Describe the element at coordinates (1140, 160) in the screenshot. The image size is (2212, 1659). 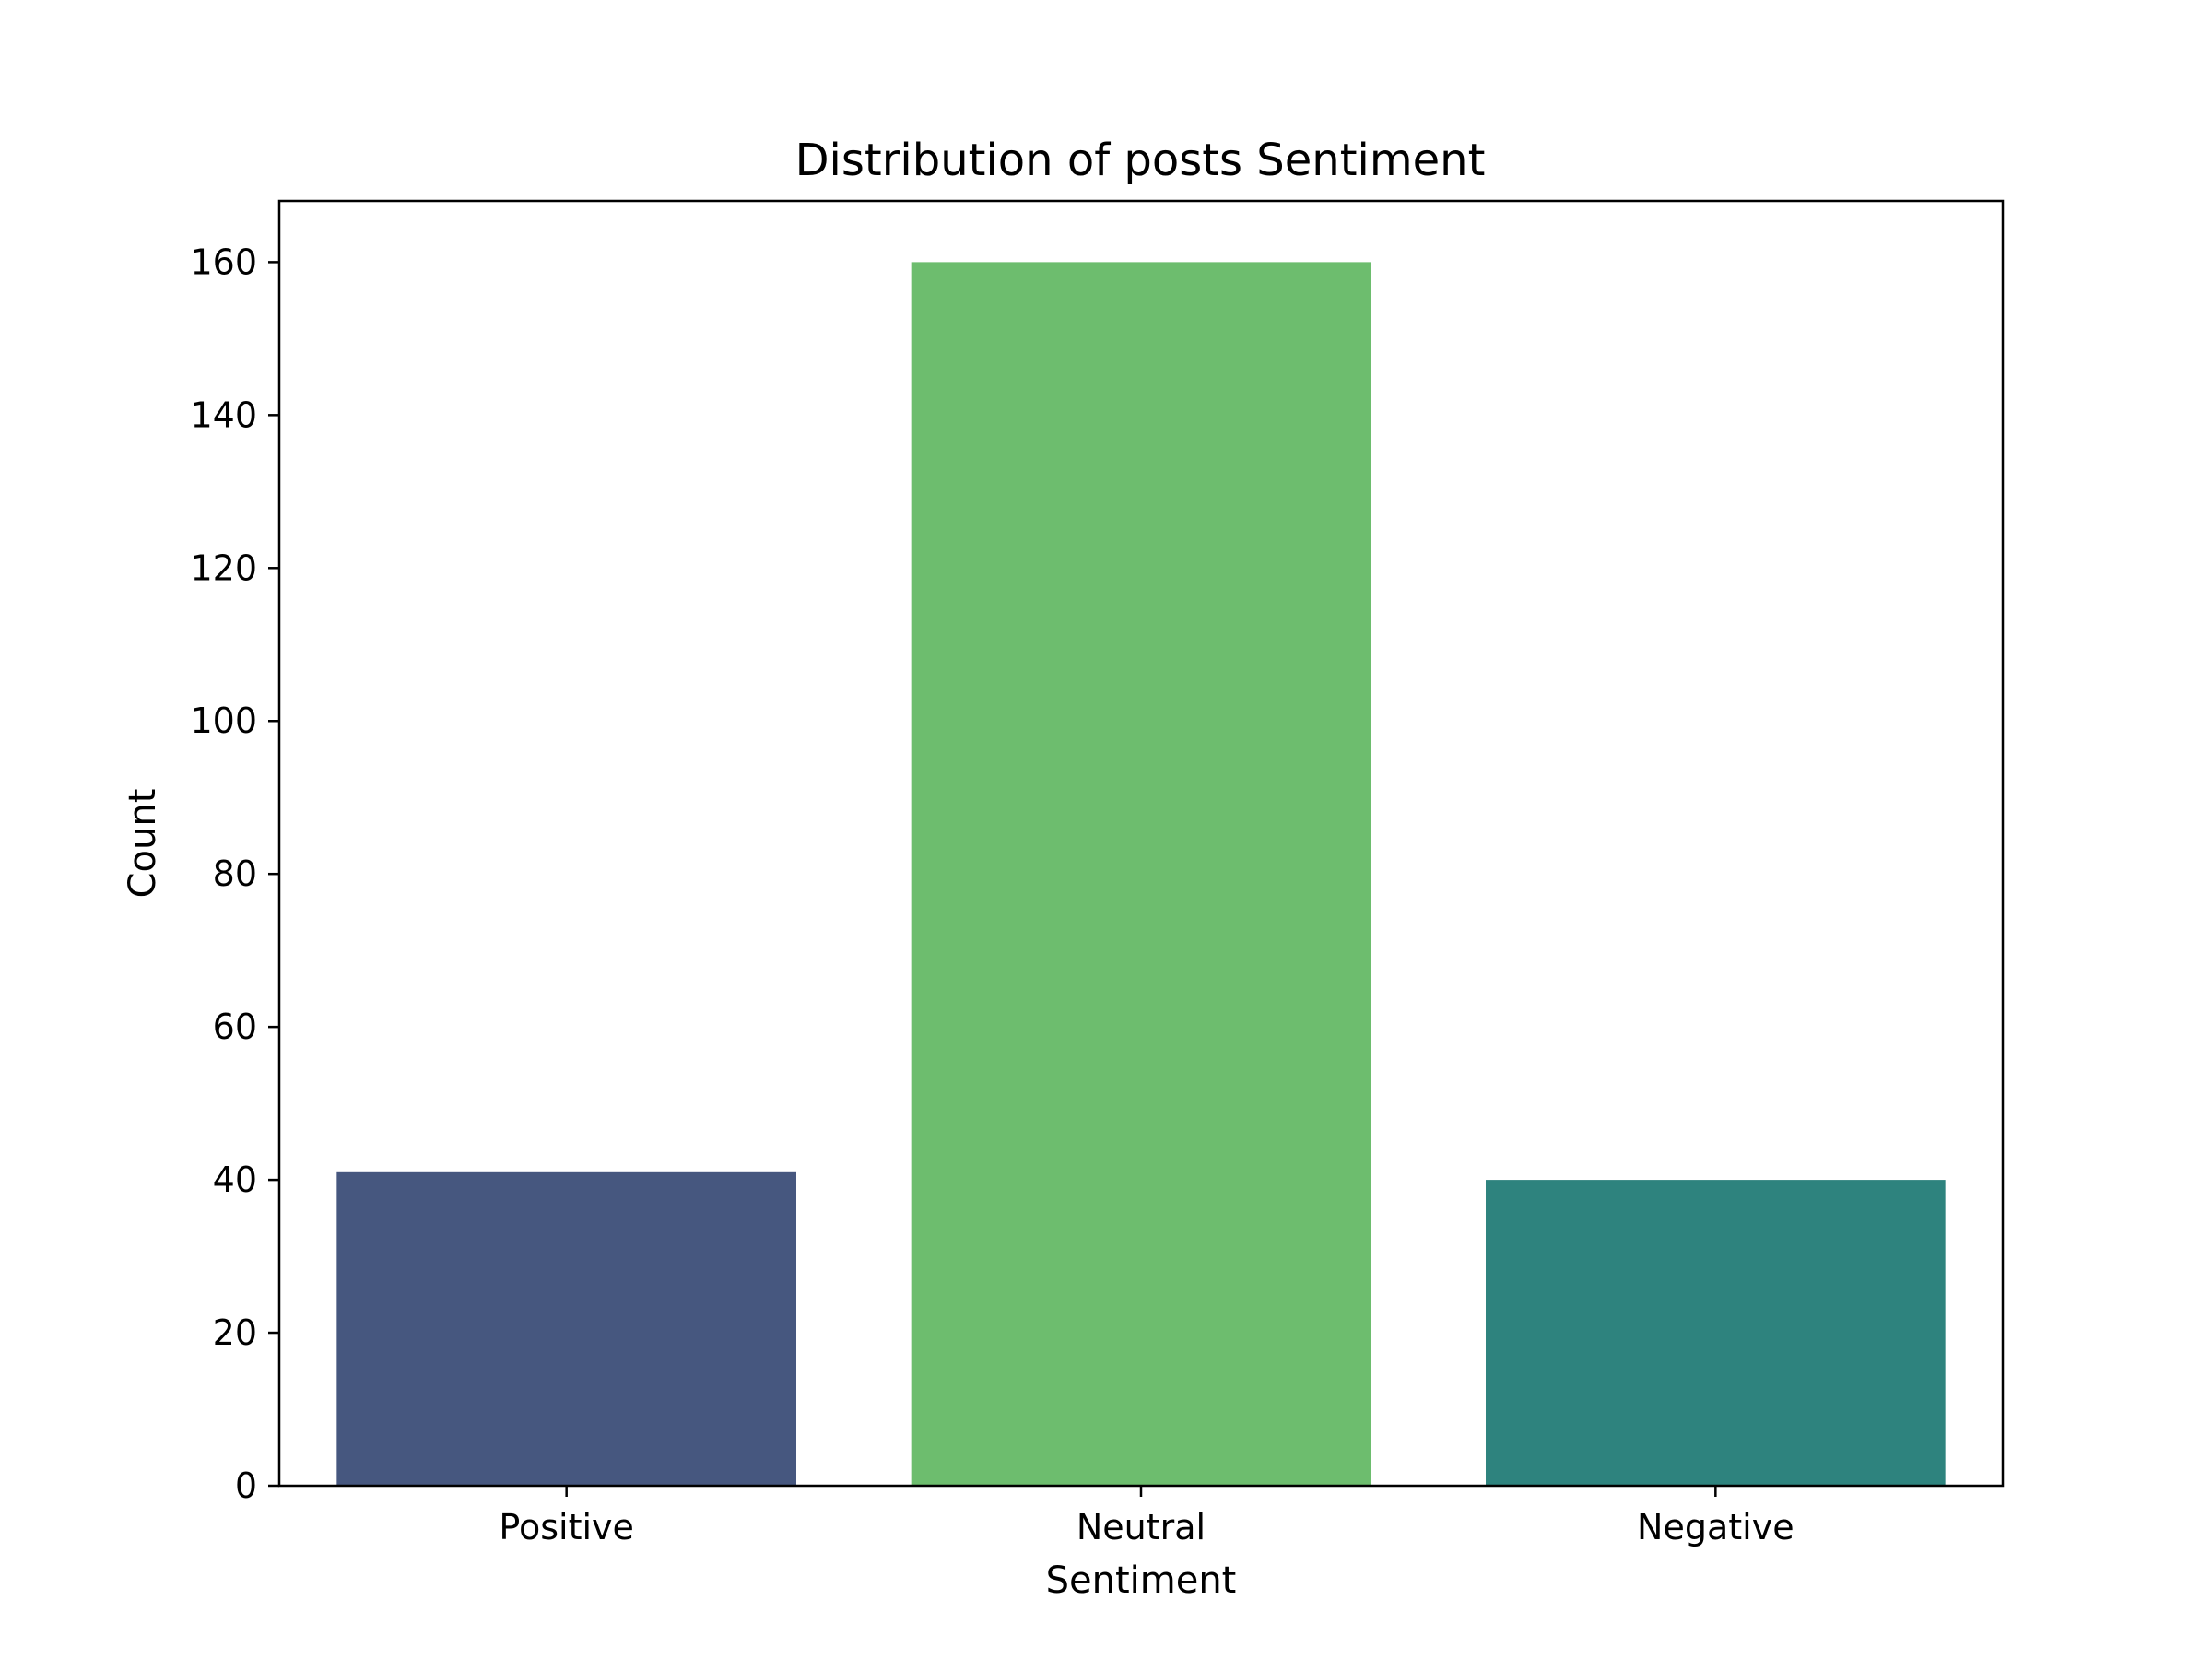
I see `chart-title: Distribution of posts Sentiment` at that location.